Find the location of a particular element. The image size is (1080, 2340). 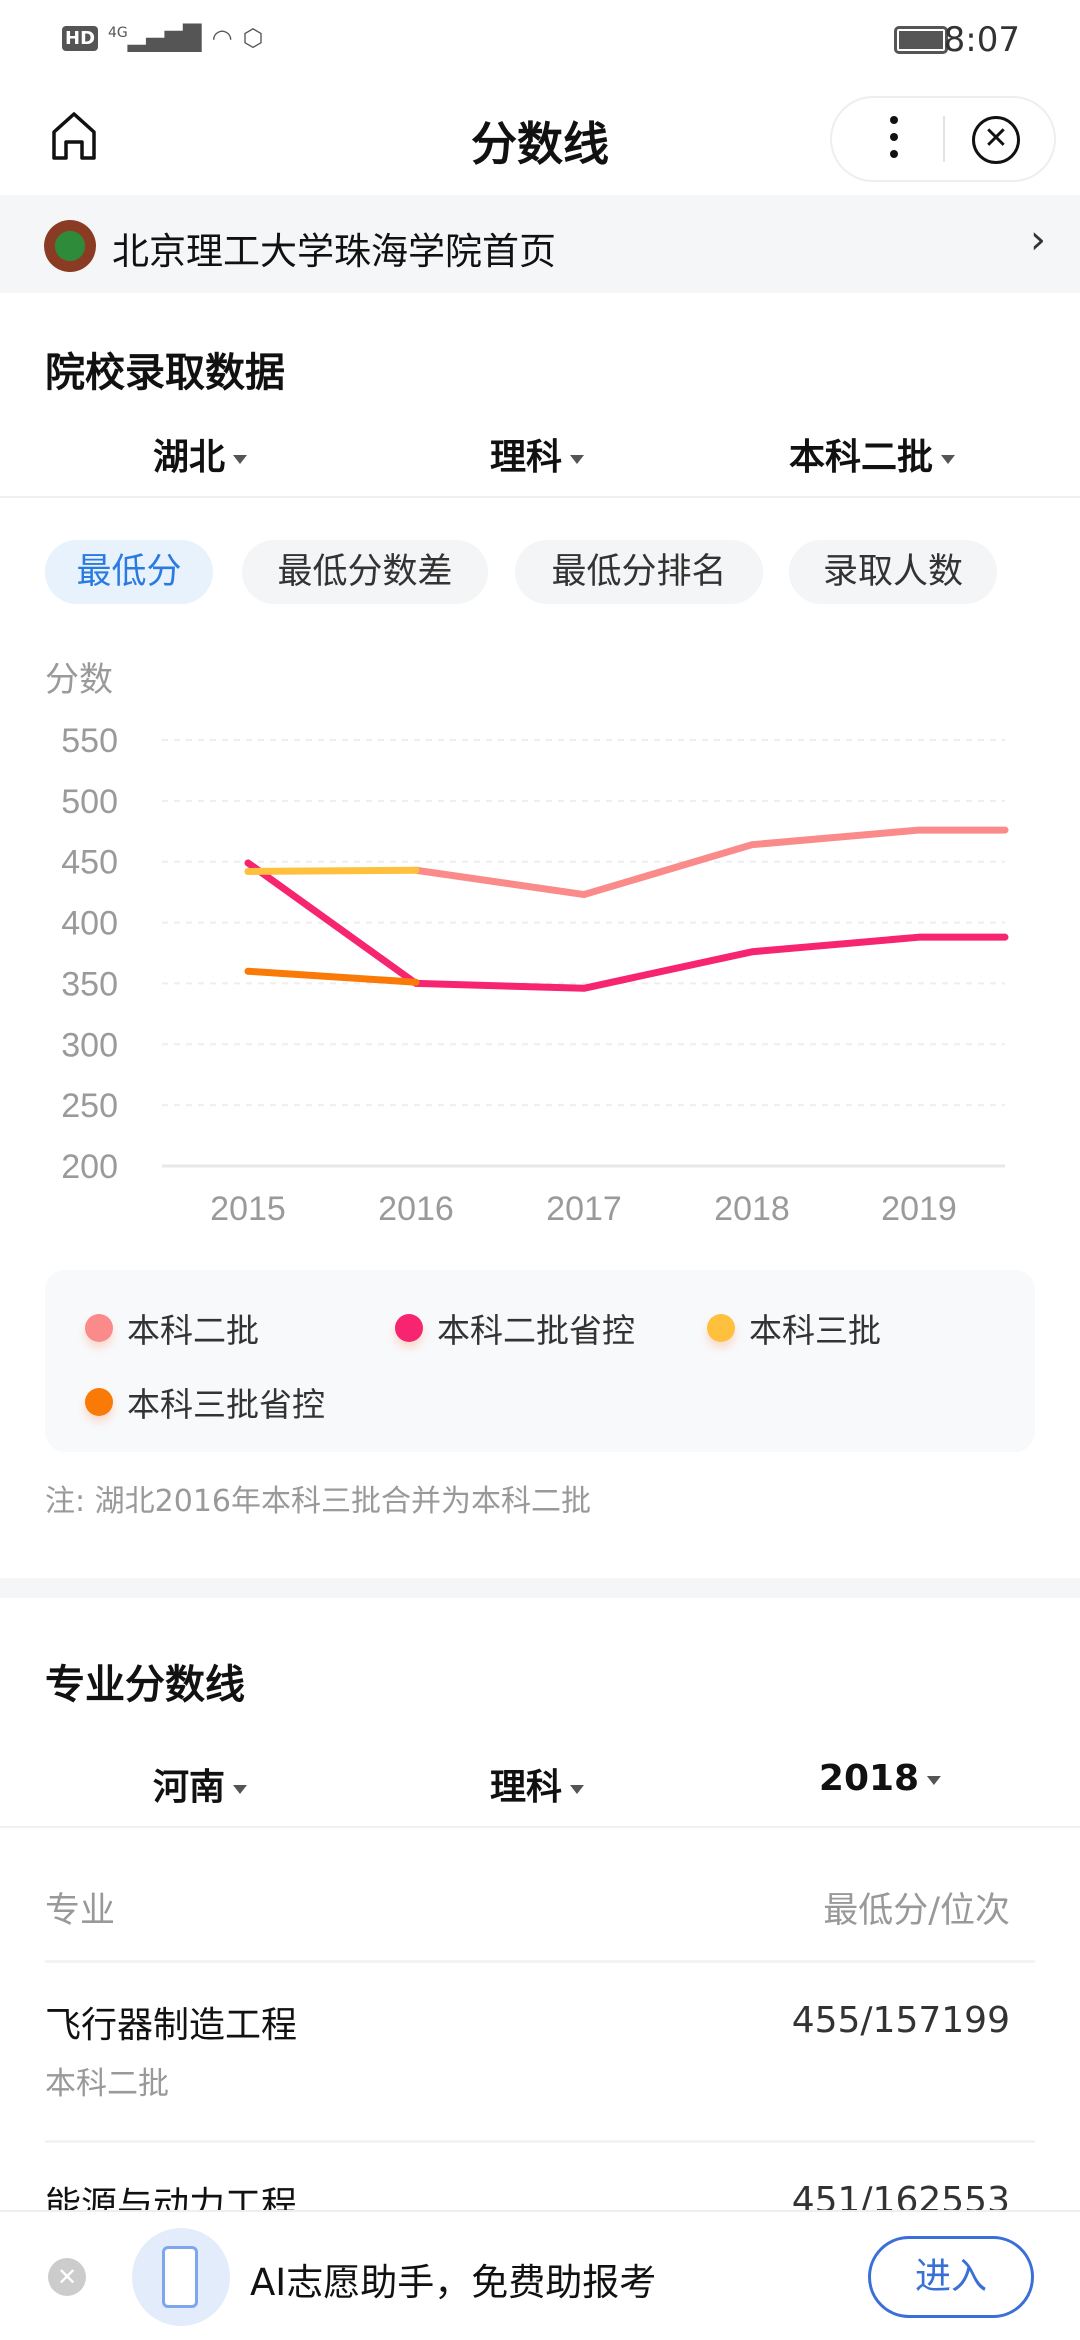

tab-min-score-diff: 最低分数差 is located at coordinates (365, 572).